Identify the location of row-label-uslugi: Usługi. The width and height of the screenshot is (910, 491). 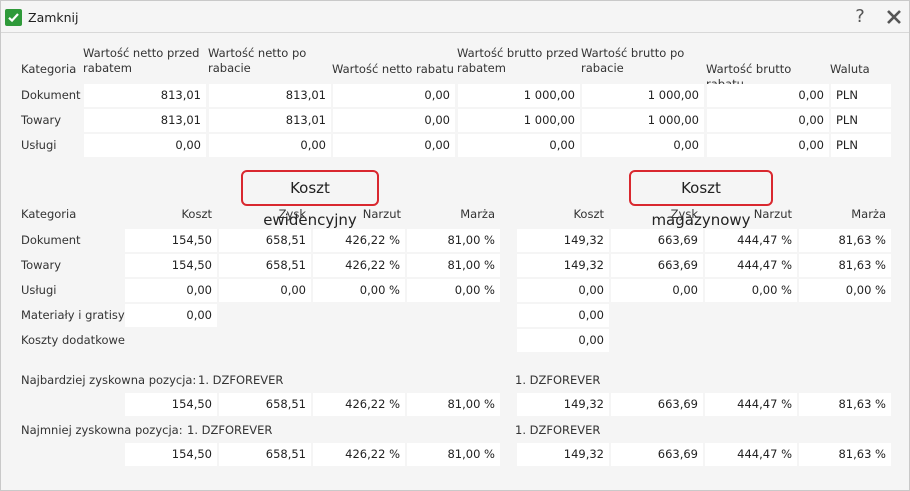
(39, 145).